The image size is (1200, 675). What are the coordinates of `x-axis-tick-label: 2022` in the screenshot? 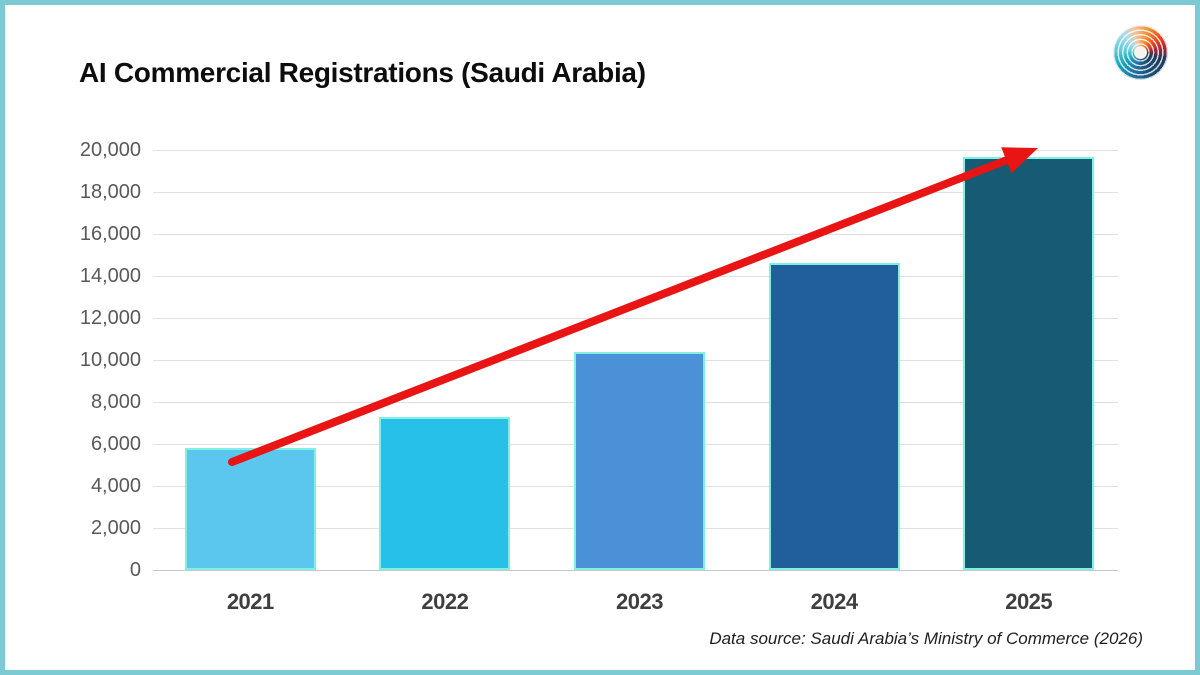 It's located at (445, 601).